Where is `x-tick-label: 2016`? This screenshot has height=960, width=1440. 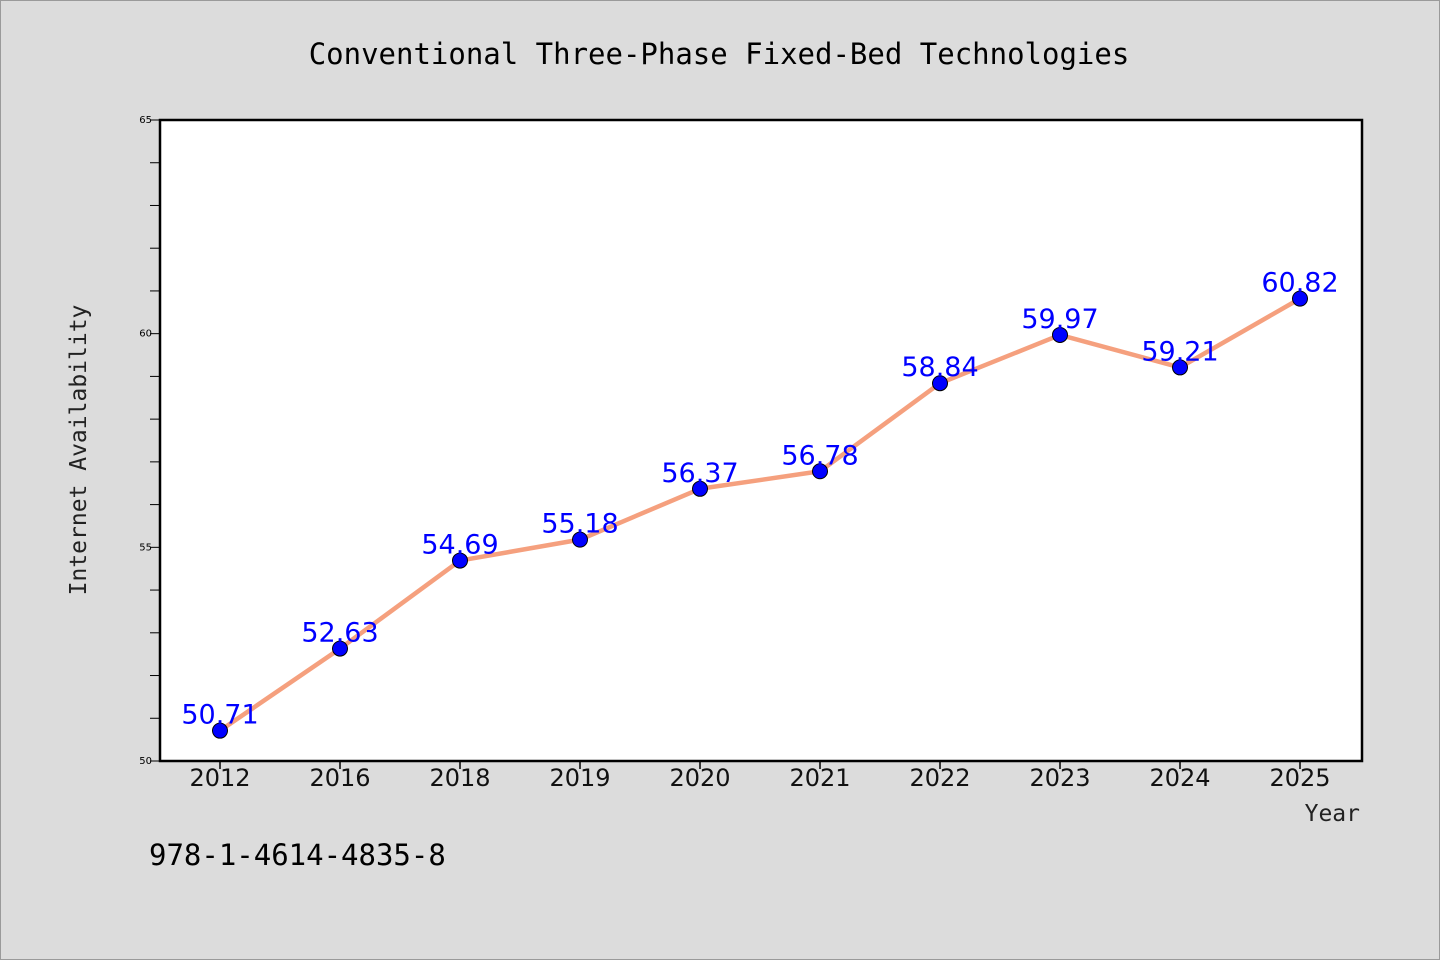
x-tick-label: 2016 is located at coordinates (339, 778).